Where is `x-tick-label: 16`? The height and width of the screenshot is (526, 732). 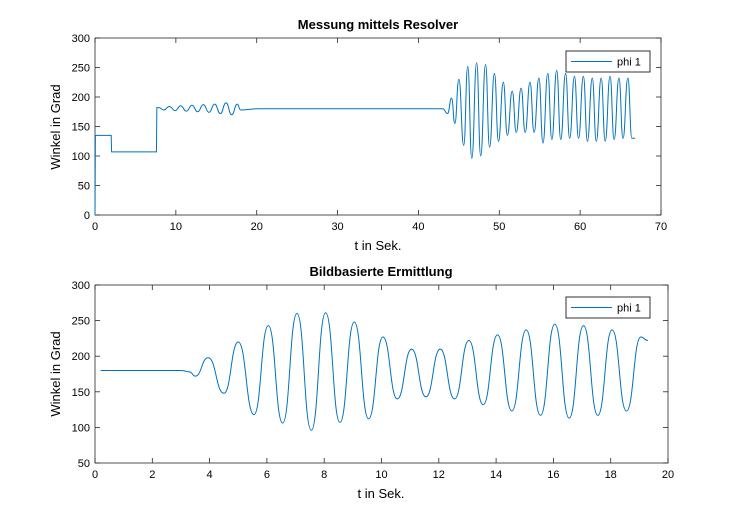 x-tick-label: 16 is located at coordinates (553, 475).